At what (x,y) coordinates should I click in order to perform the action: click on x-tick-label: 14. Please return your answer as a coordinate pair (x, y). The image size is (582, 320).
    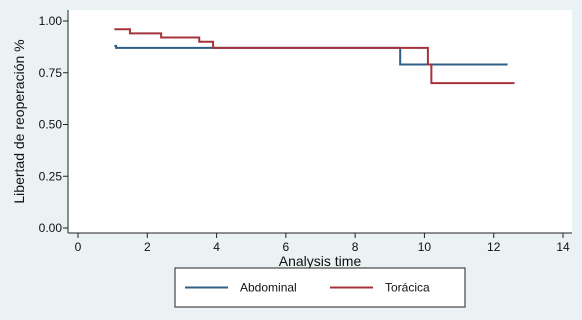
    Looking at the image, I should click on (563, 247).